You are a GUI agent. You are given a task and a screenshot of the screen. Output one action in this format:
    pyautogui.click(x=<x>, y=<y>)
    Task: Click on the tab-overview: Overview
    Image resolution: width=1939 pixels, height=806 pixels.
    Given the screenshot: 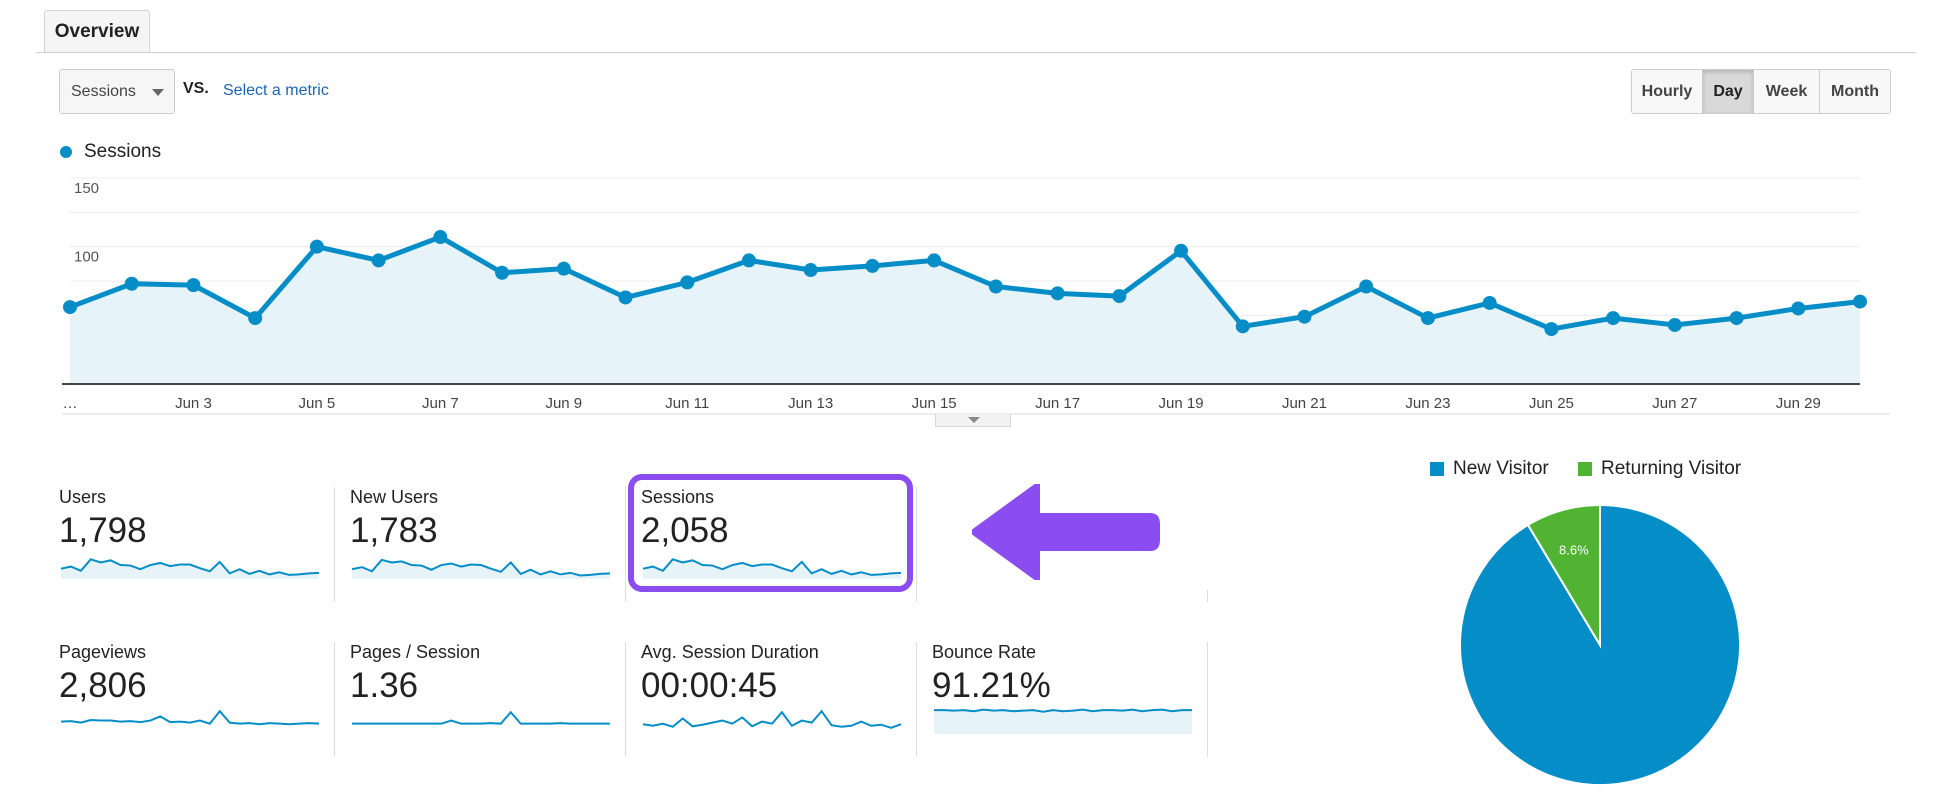 What is the action you would take?
    pyautogui.click(x=97, y=31)
    